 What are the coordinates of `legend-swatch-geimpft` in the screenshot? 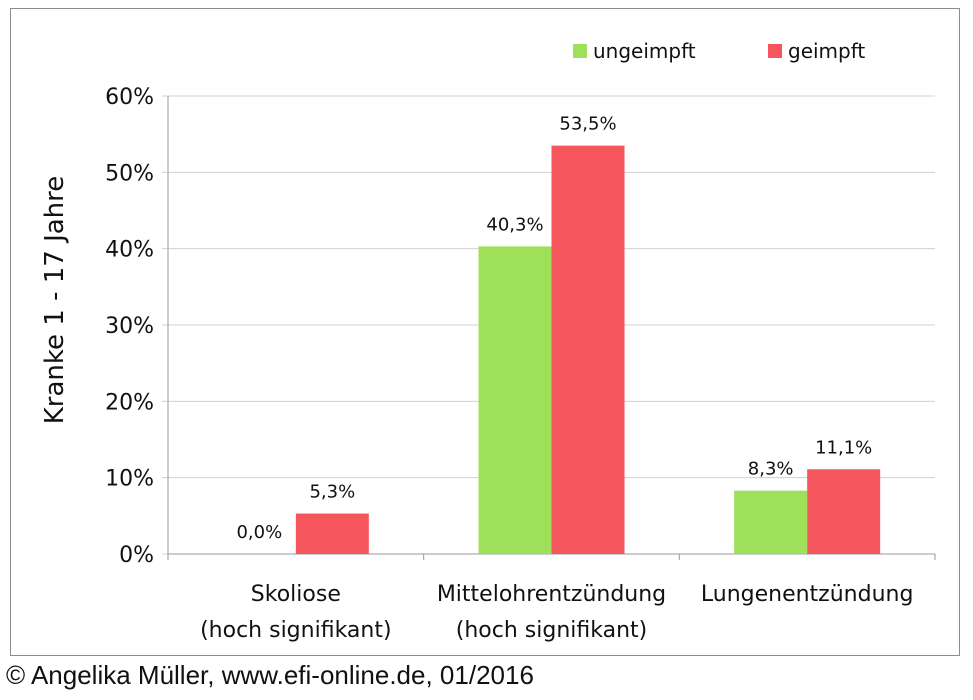 It's located at (775, 51).